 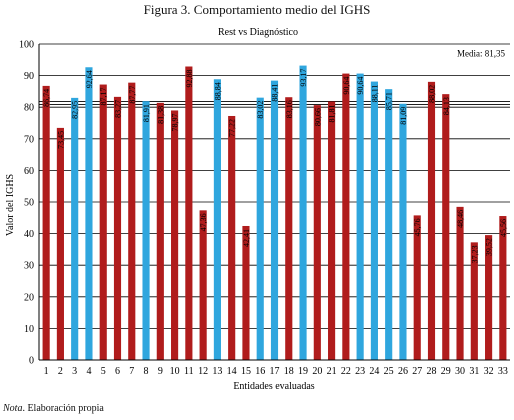 I want to click on data-label: 87,77, so click(x=132, y=95).